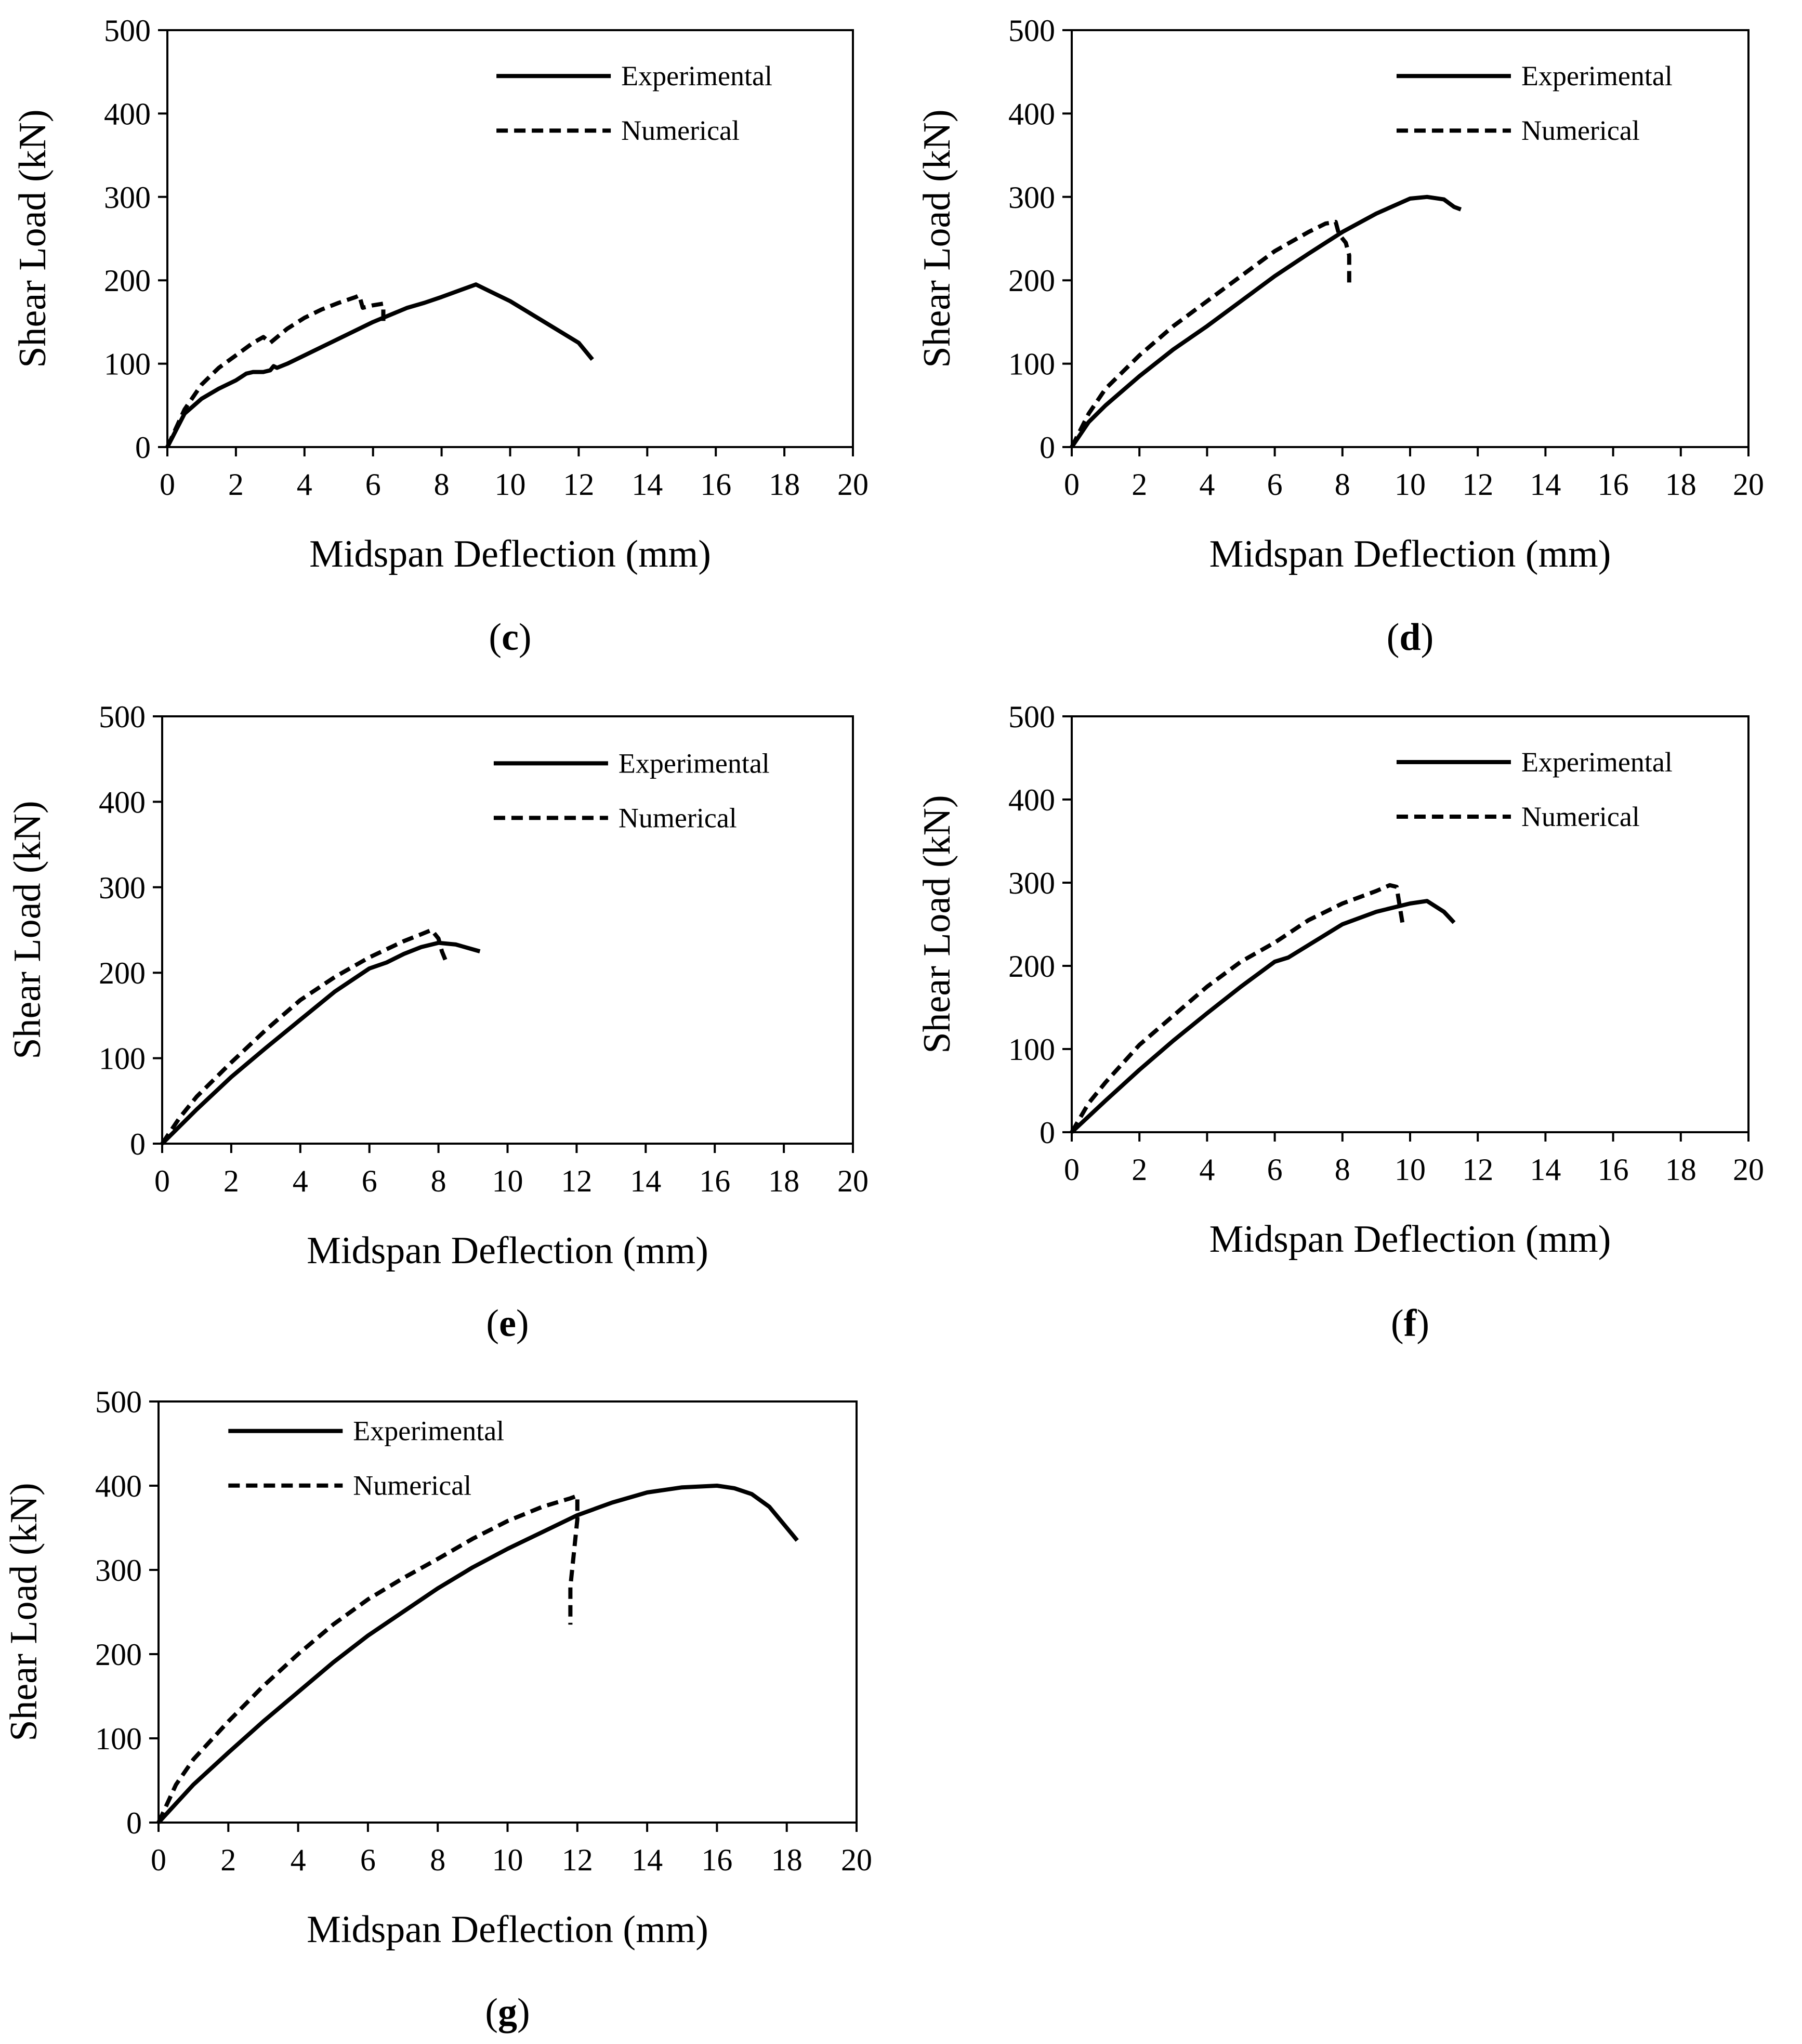 Image resolution: width=1802 pixels, height=2044 pixels. I want to click on panel-label: (d), so click(1410, 637).